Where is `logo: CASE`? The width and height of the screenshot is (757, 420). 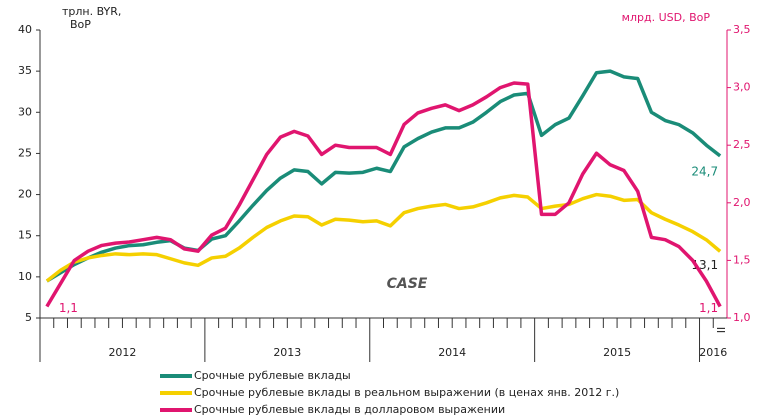
logo: CASE is located at coordinates (407, 284).